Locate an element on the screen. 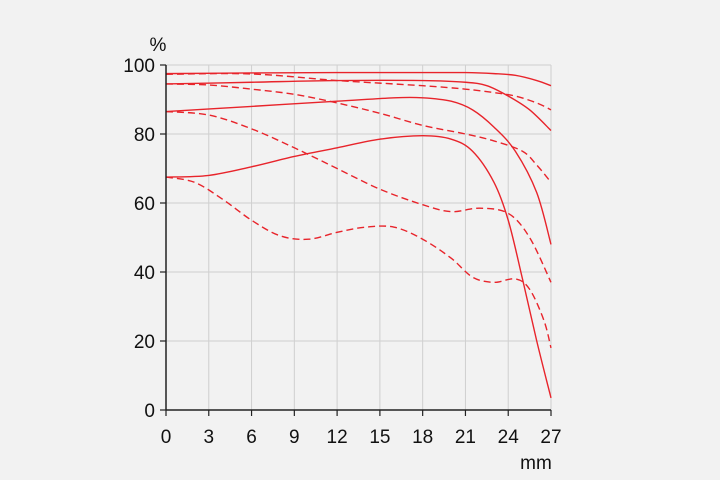  x-tick-label: 21 is located at coordinates (465, 437).